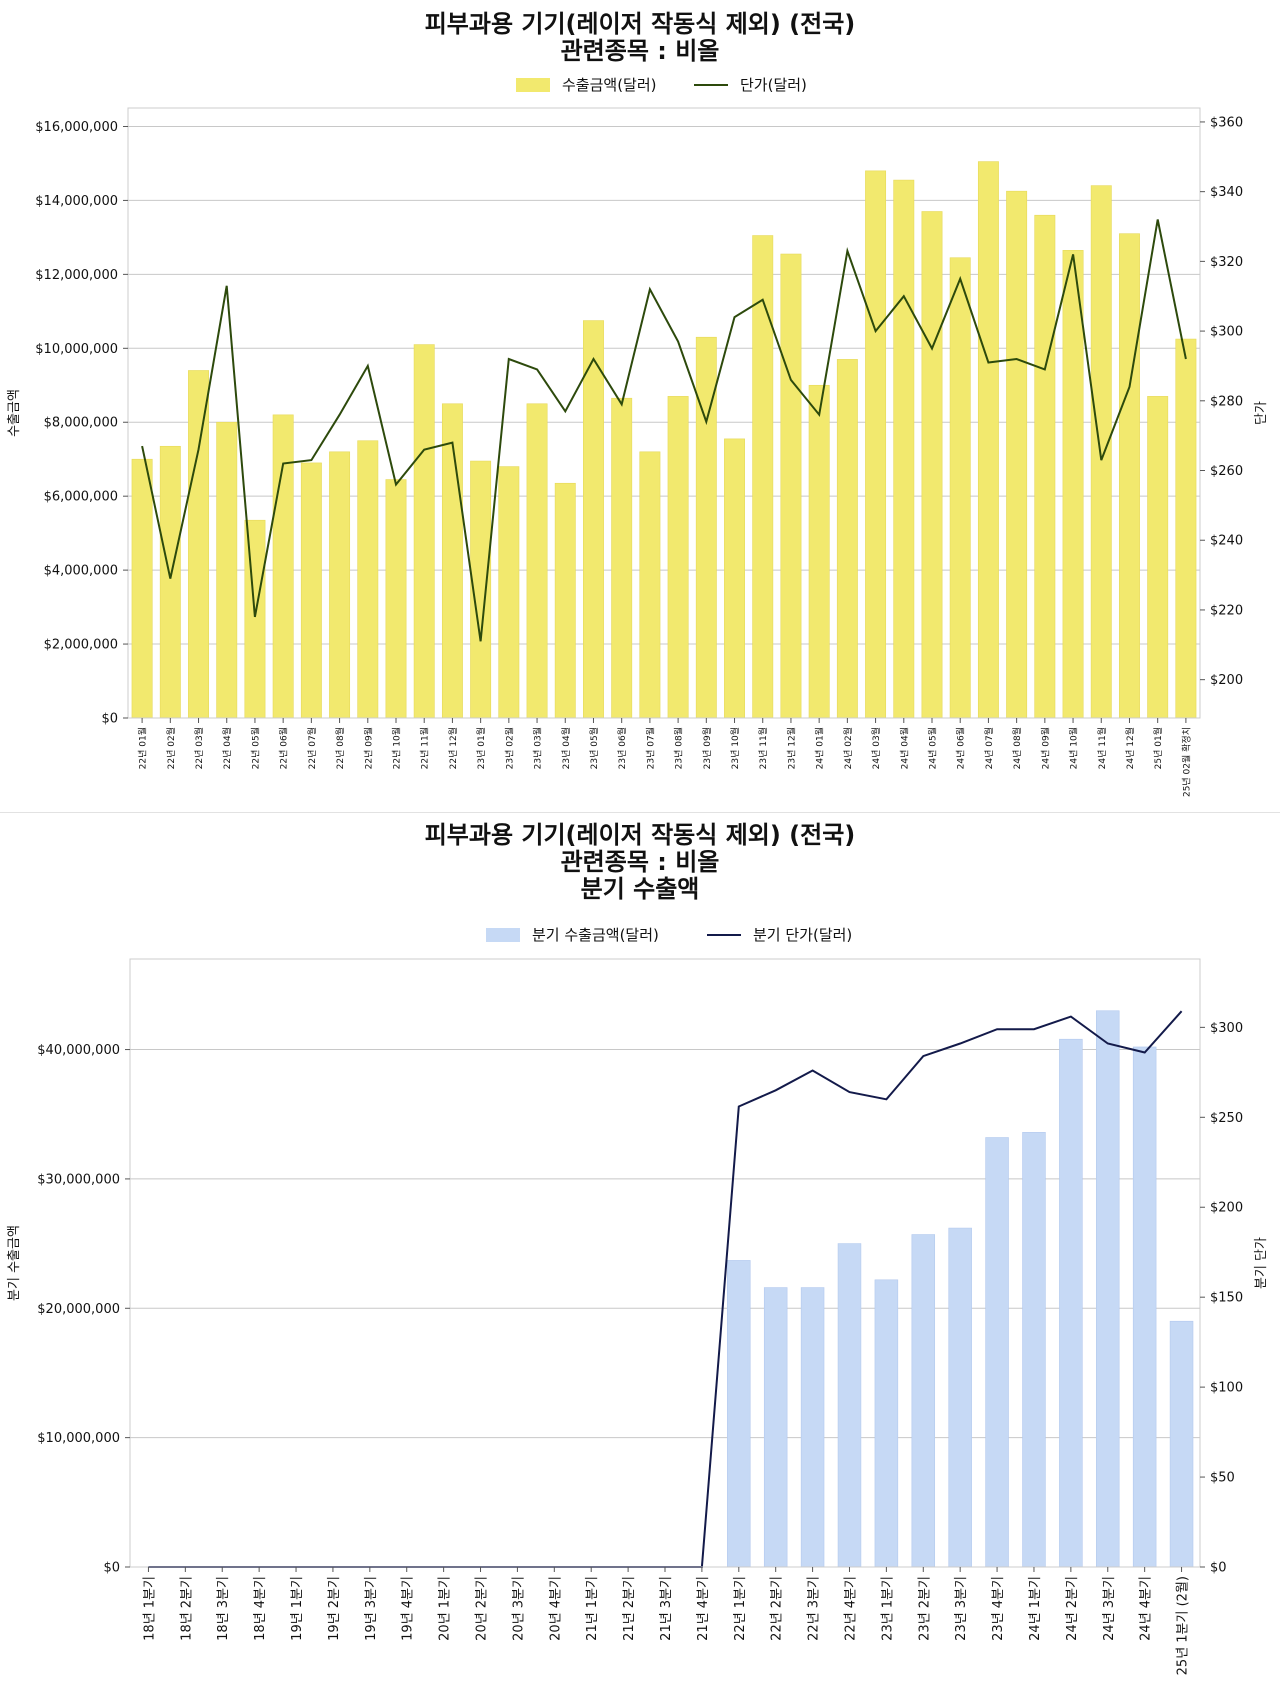  I want to click on y2-tick-label: $50, so click(1222, 1478).